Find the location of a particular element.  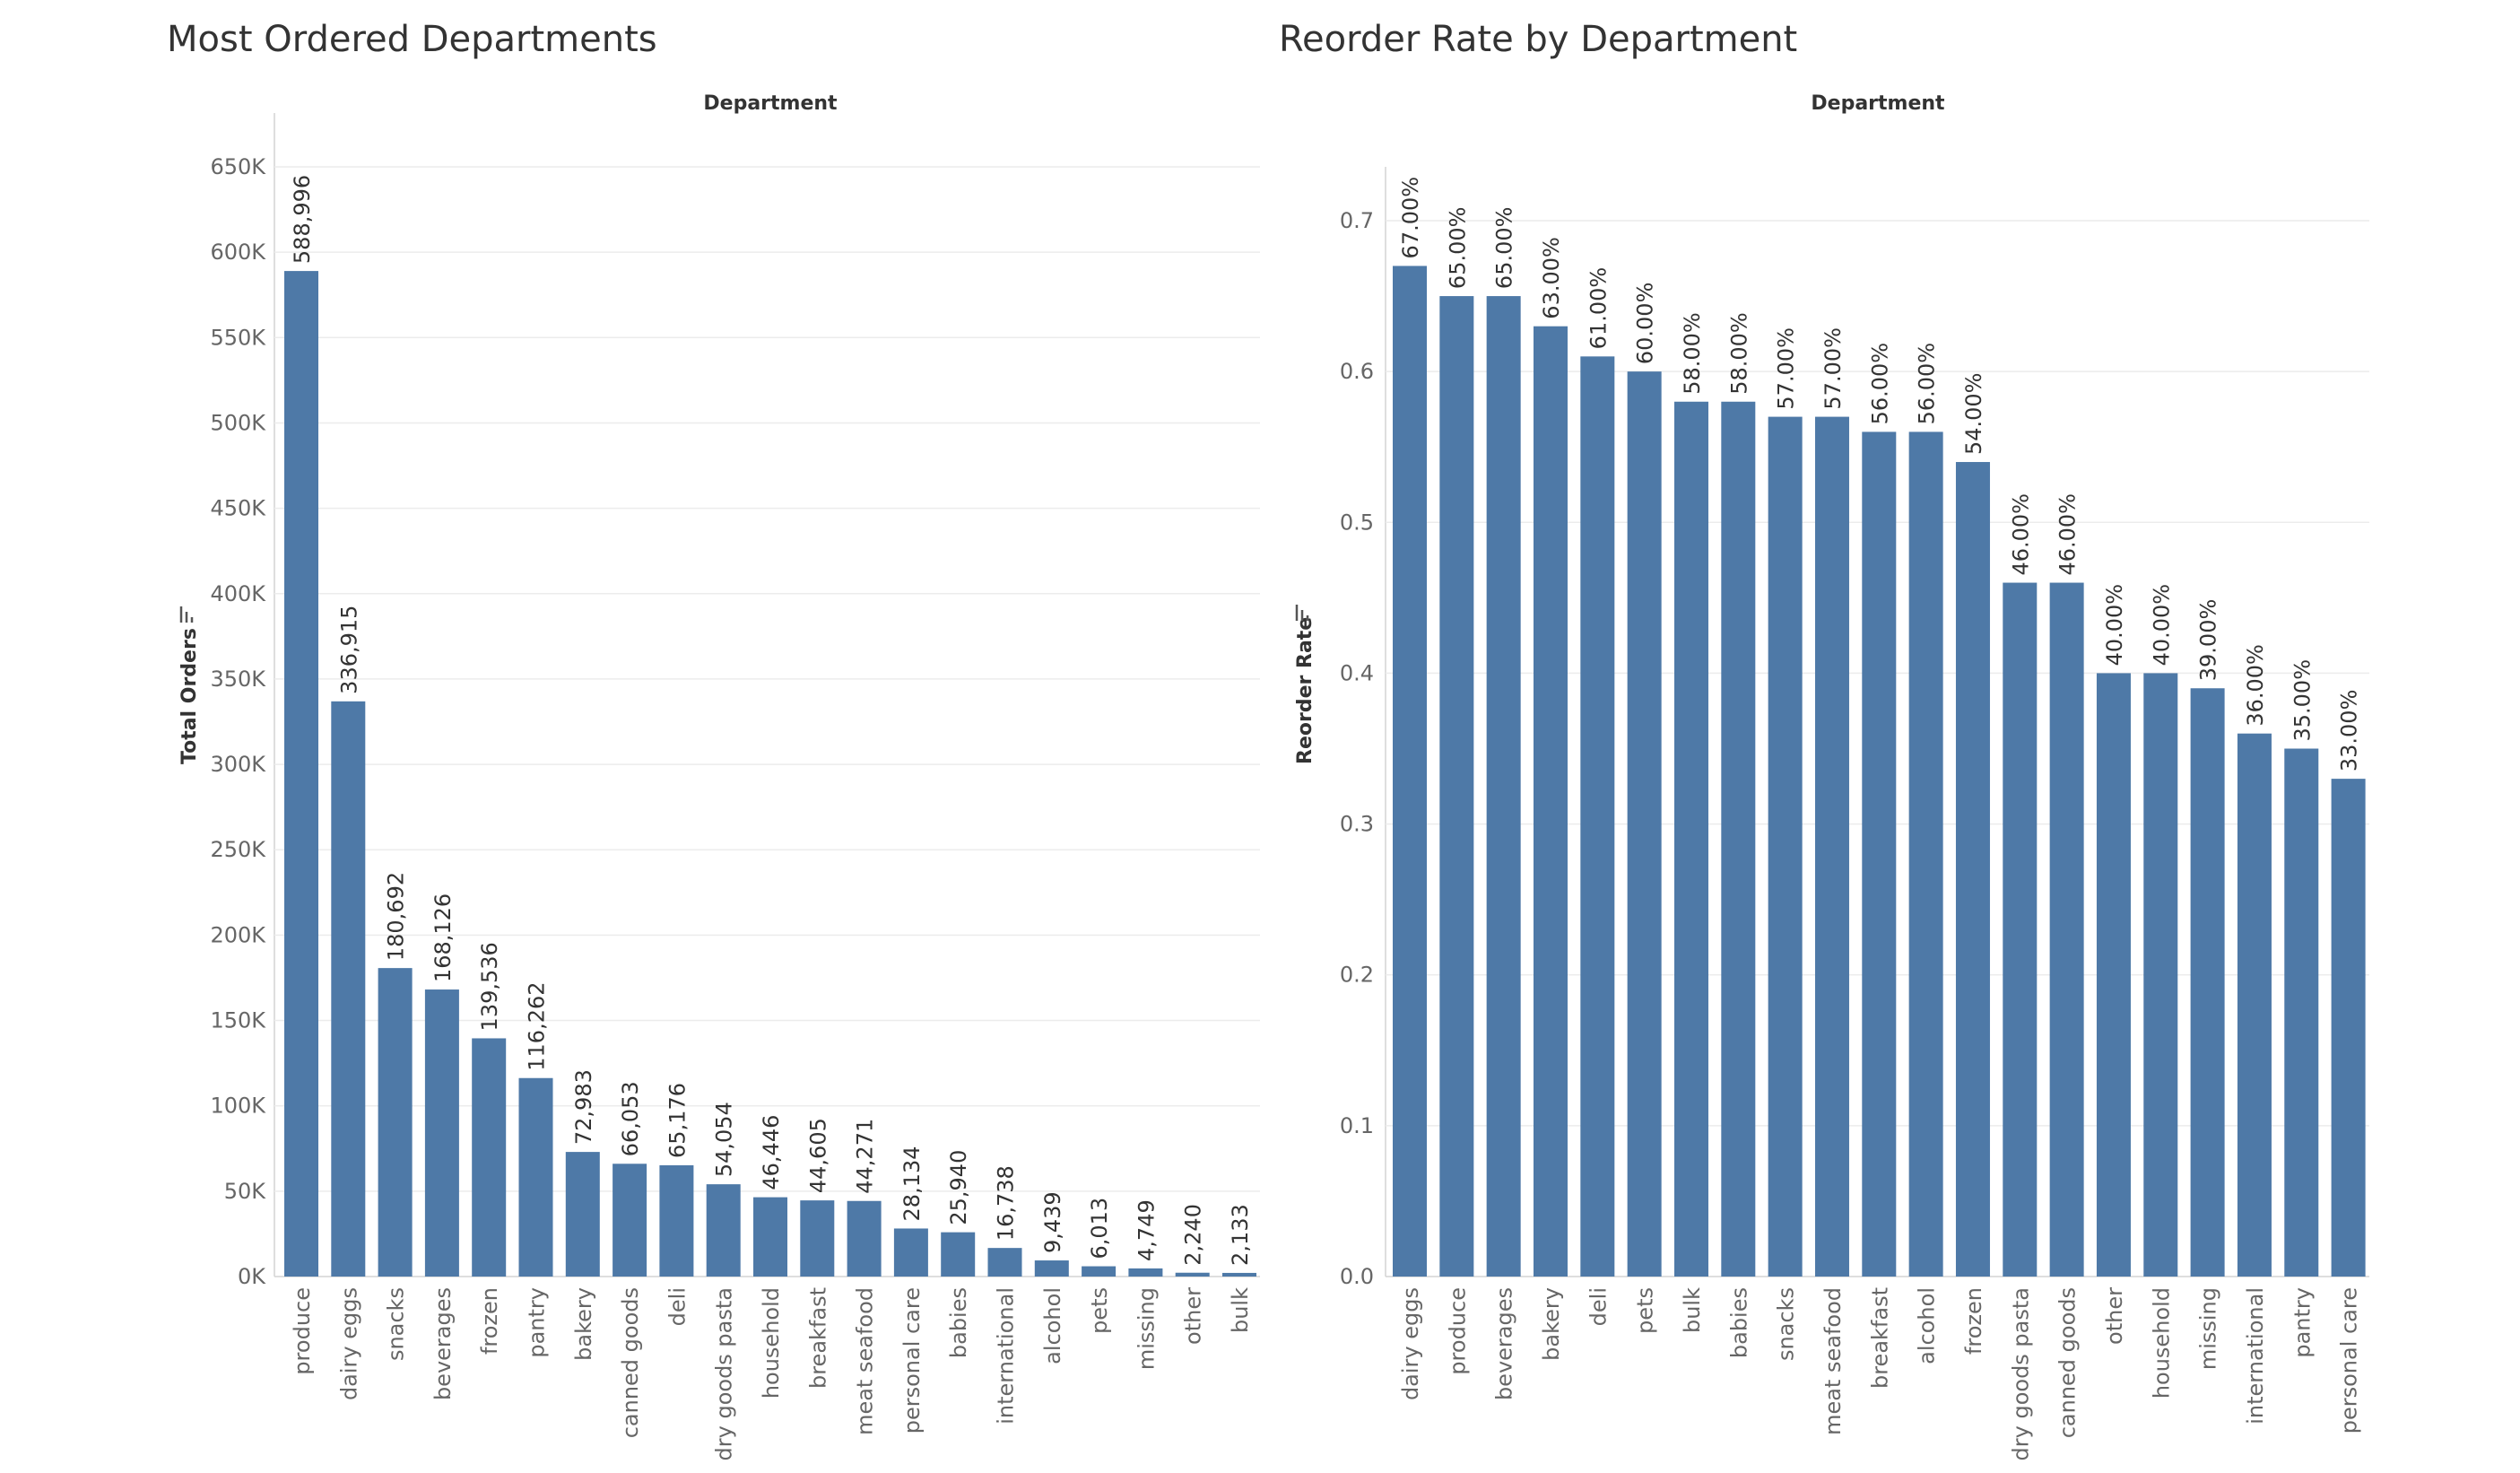

data-label: 54.00% is located at coordinates (1974, 414).